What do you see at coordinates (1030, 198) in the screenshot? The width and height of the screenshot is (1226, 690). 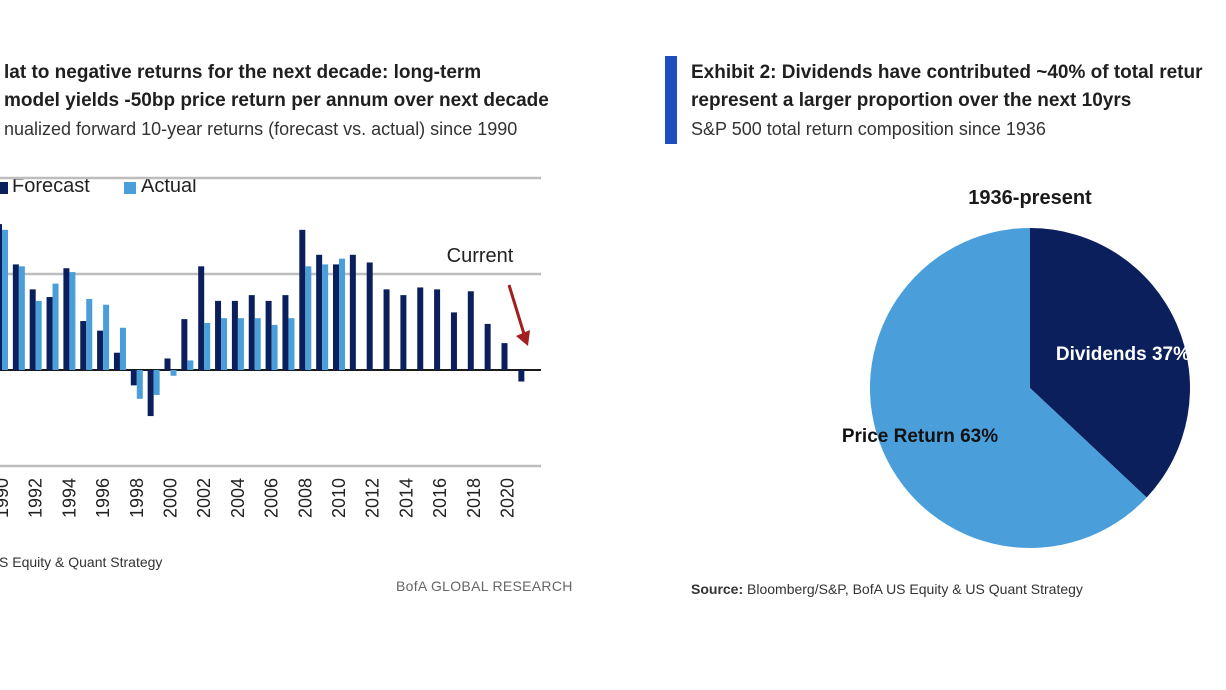 I see `pie-title: 1936-present` at bounding box center [1030, 198].